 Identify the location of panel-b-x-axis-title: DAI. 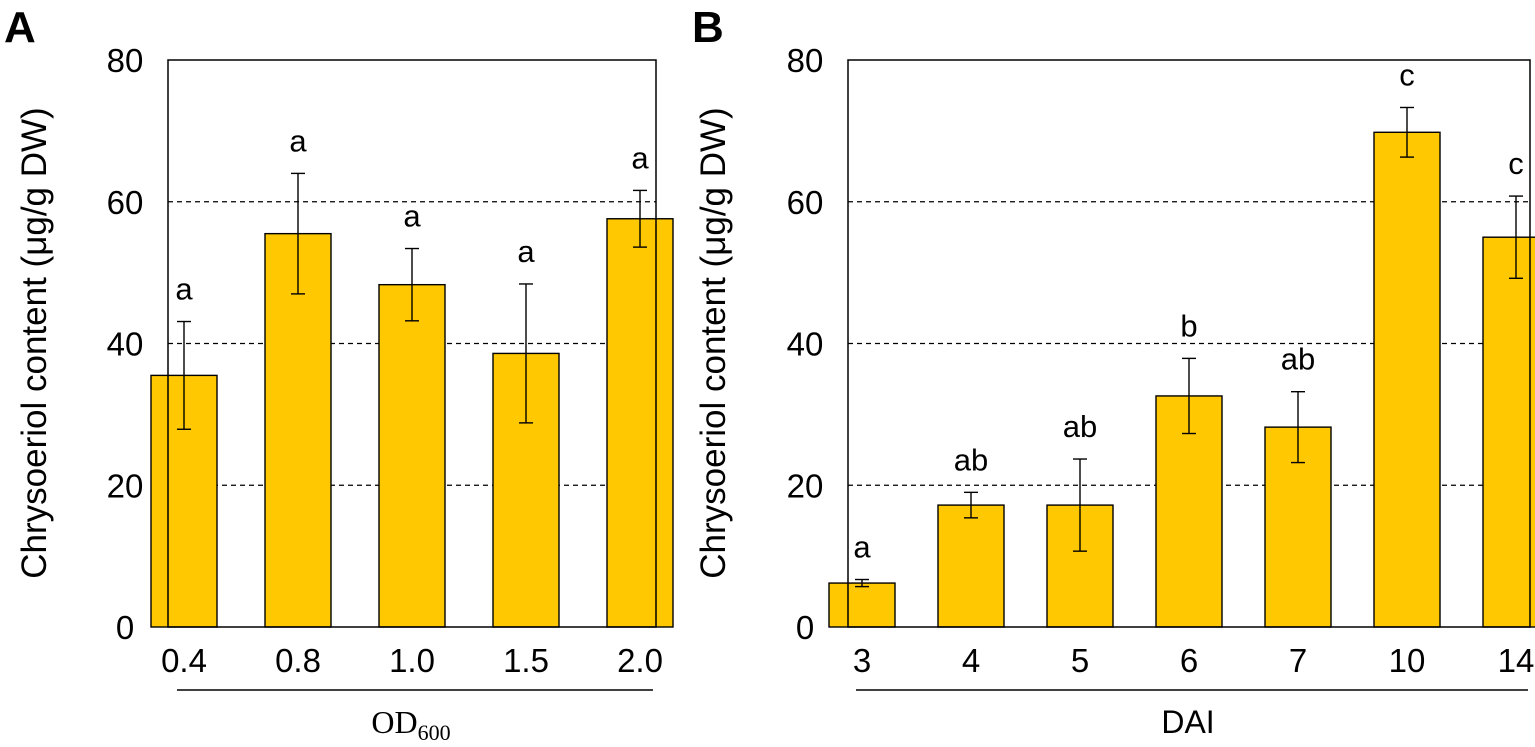
(1187, 722).